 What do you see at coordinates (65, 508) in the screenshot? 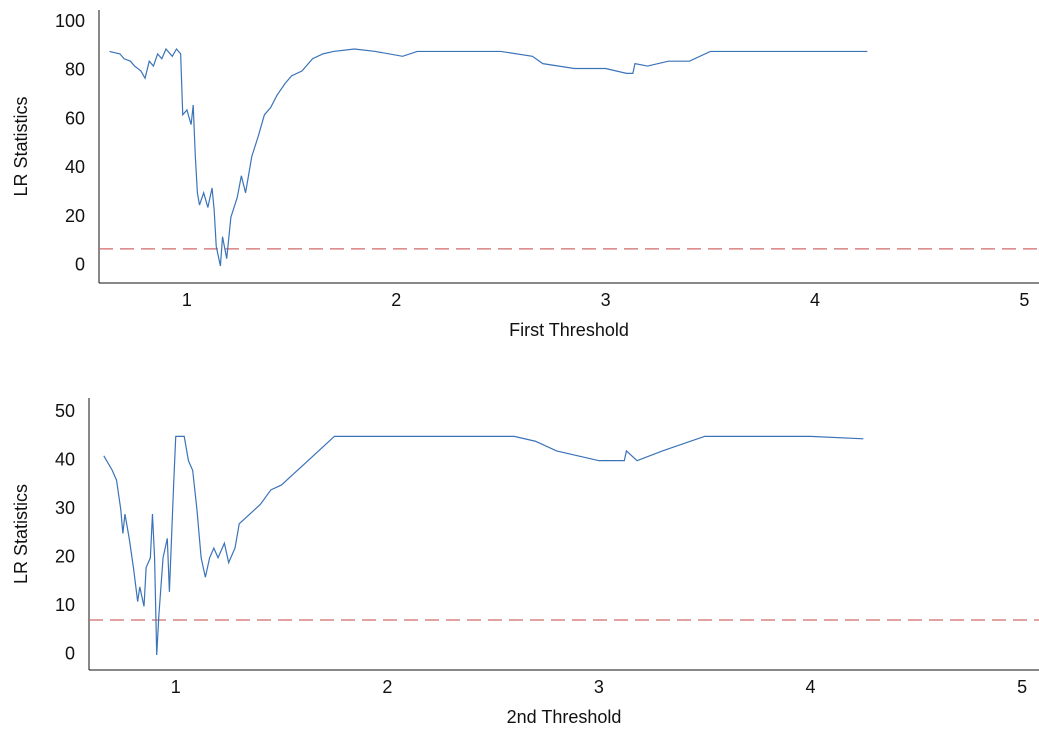
I see `y-tick-label: 30` at bounding box center [65, 508].